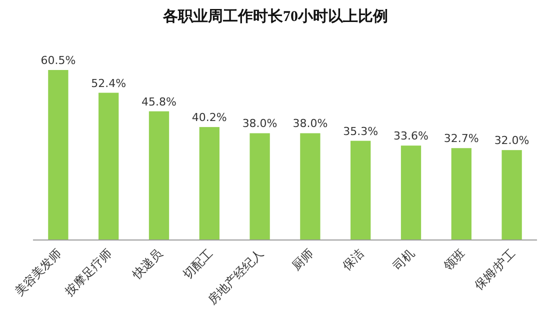 The width and height of the screenshot is (551, 315). Describe the element at coordinates (58, 60) in the screenshot. I see `data-label: 60.5%` at that location.